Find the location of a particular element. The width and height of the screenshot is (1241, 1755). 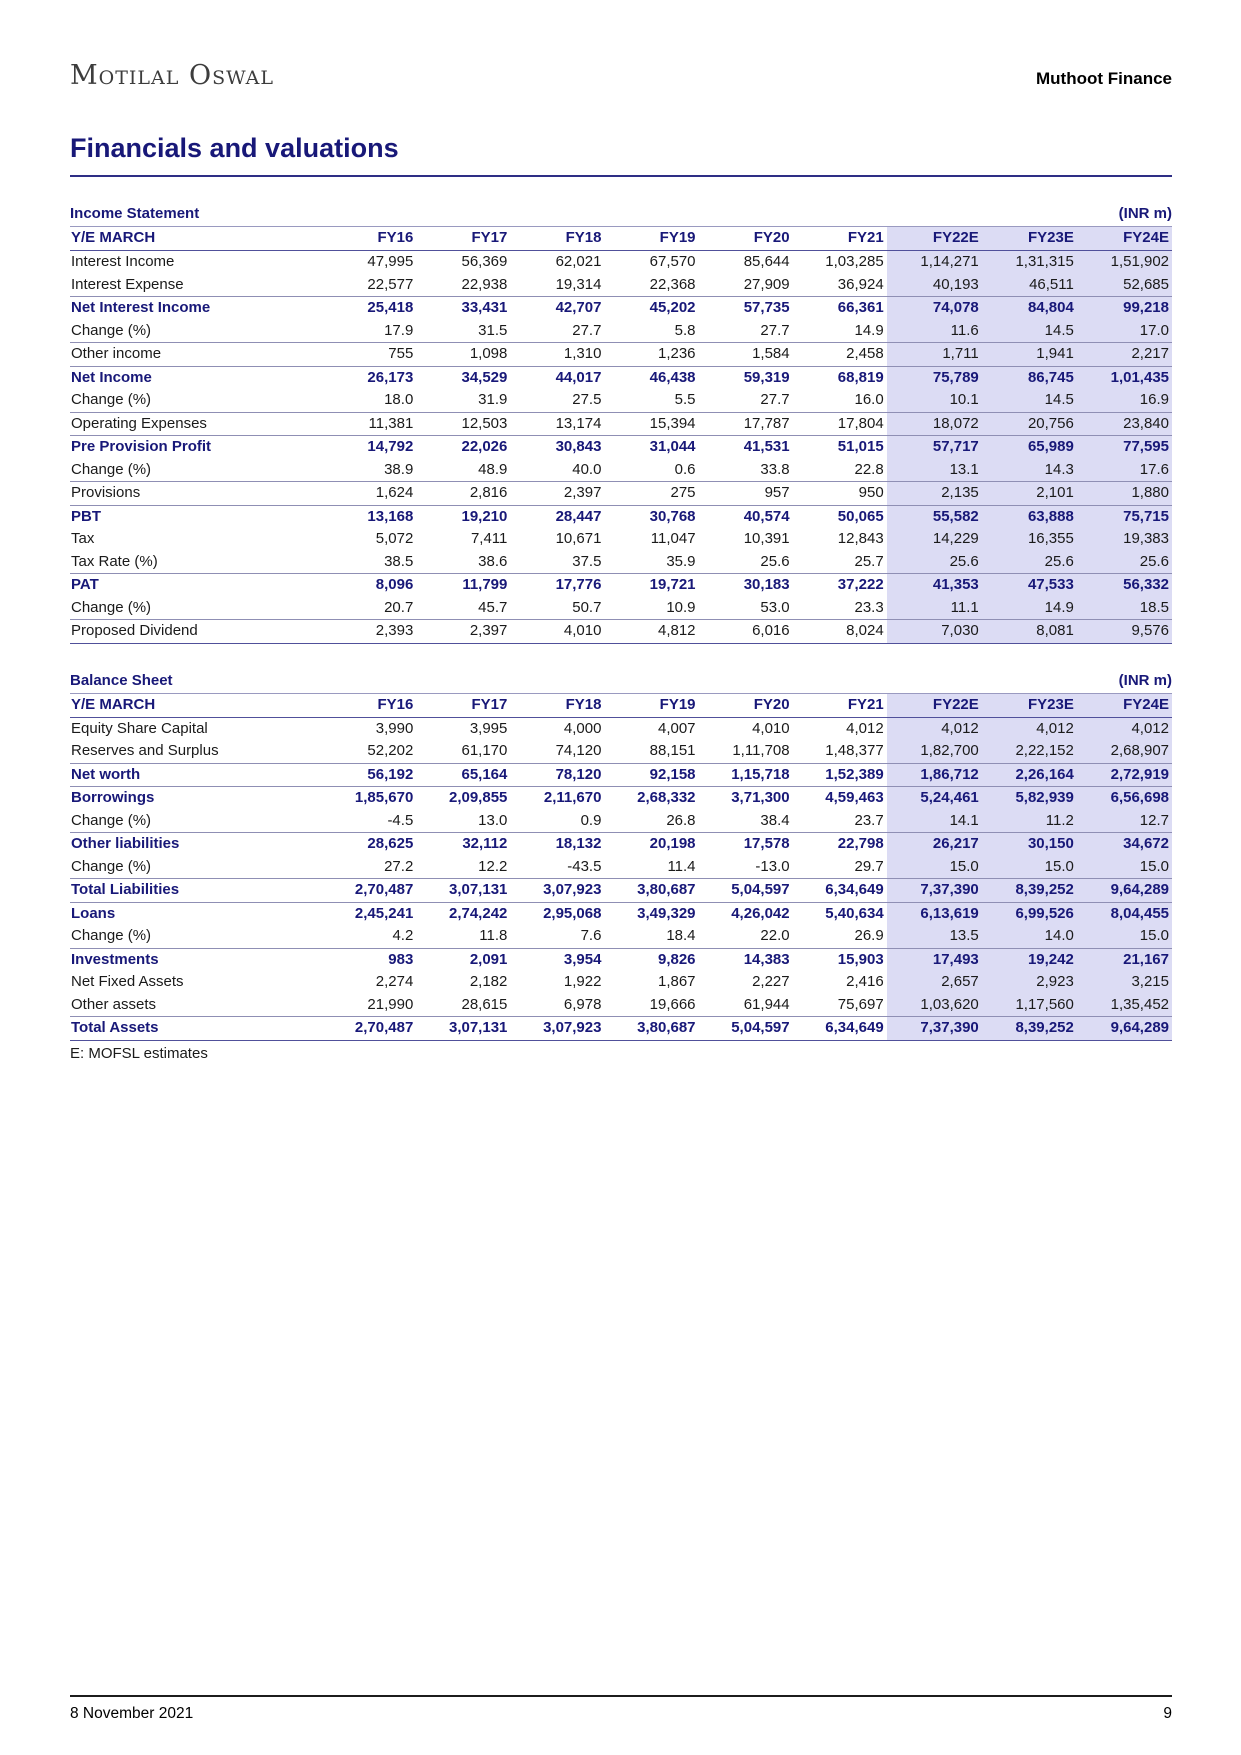

cell: 11.8 is located at coordinates (463, 937).